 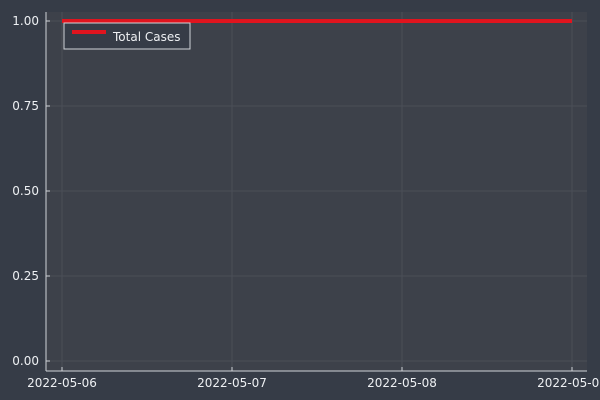 I want to click on legend-label: Total Cases, so click(x=146, y=37).